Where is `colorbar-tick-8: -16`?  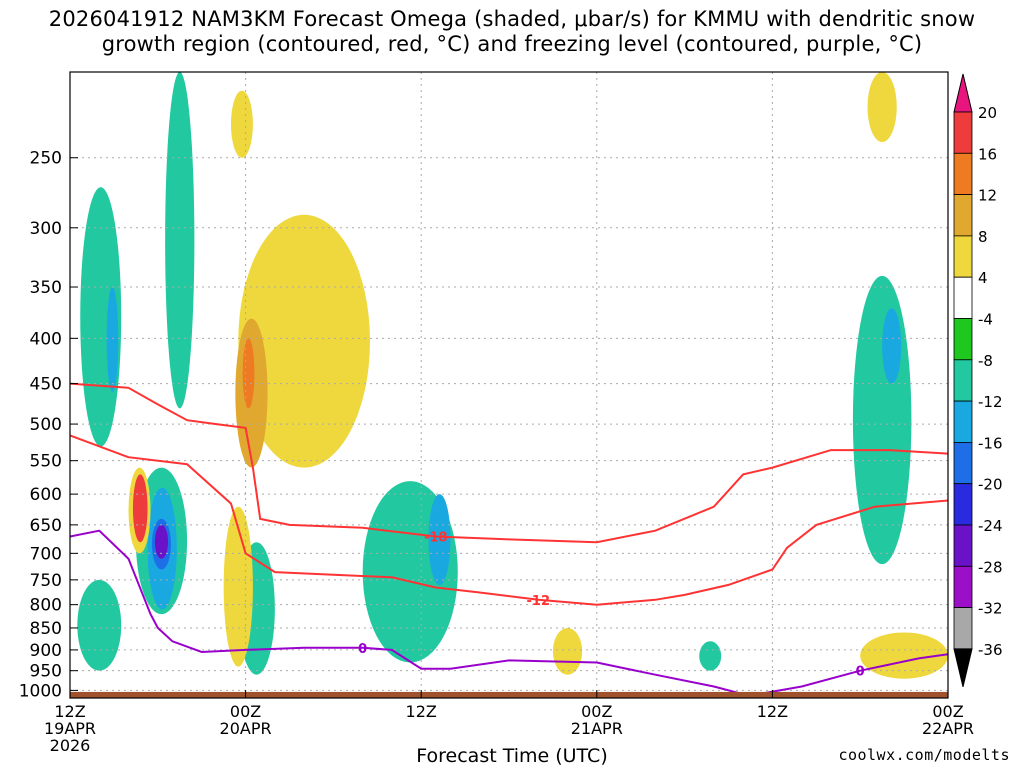
colorbar-tick-8: -16 is located at coordinates (990, 443).